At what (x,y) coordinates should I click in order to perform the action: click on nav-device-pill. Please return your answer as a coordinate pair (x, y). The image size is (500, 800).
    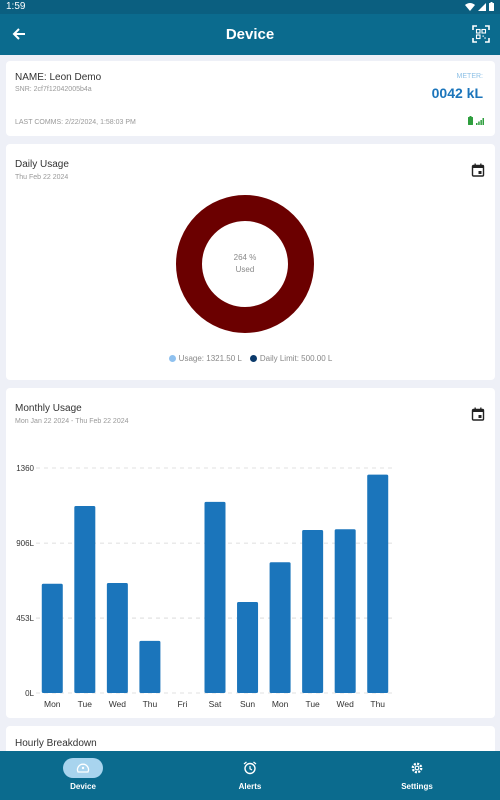
    Looking at the image, I should click on (83, 768).